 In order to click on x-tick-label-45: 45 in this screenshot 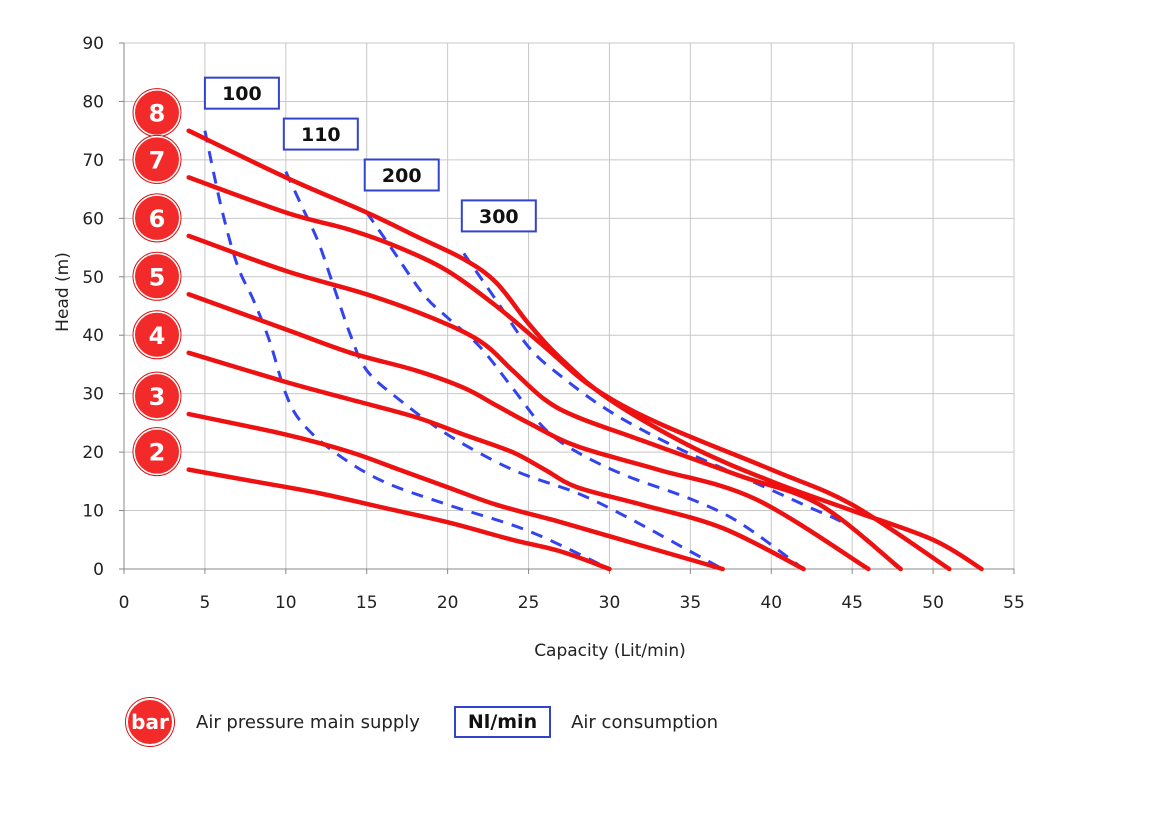, I will do `click(852, 603)`.